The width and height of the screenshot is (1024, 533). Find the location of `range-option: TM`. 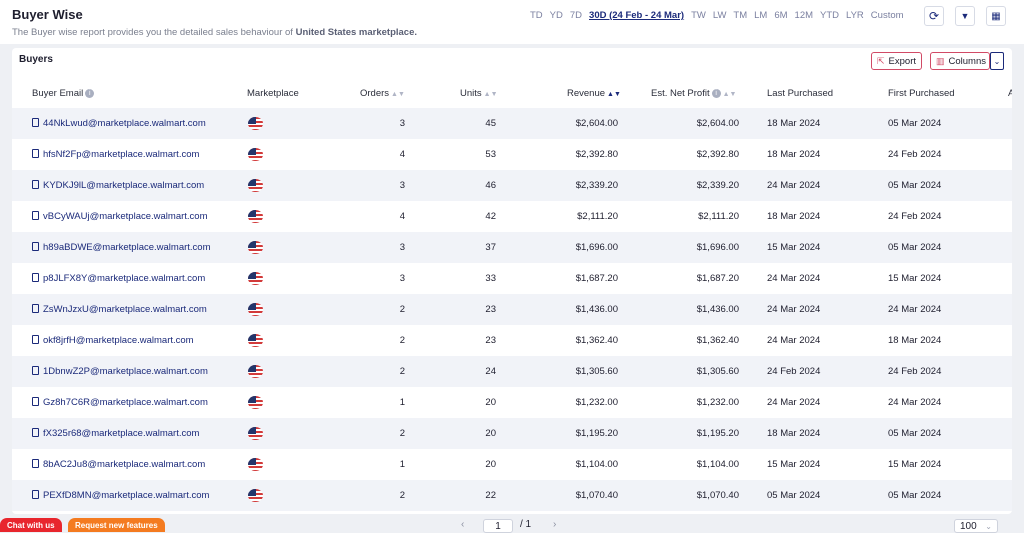

range-option: TM is located at coordinates (740, 15).